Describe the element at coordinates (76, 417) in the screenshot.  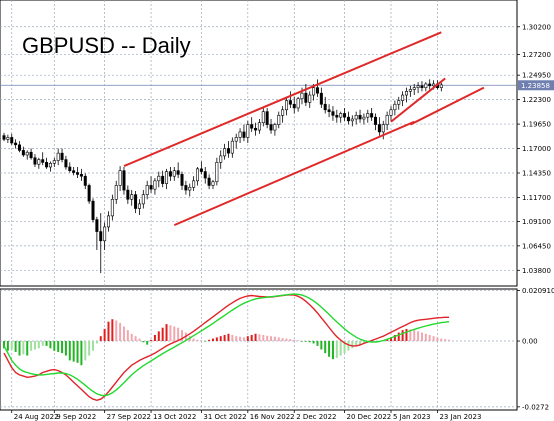
I see `date-tick-label: 9 Sep 2022` at that location.